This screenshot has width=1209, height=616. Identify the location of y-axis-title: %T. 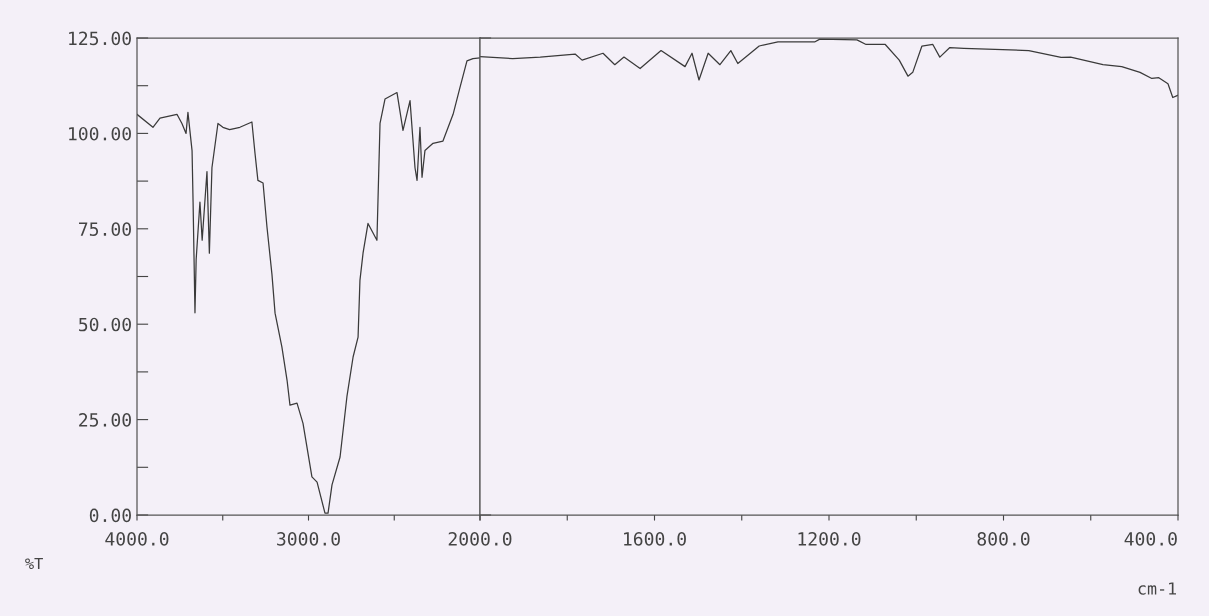
(34, 563).